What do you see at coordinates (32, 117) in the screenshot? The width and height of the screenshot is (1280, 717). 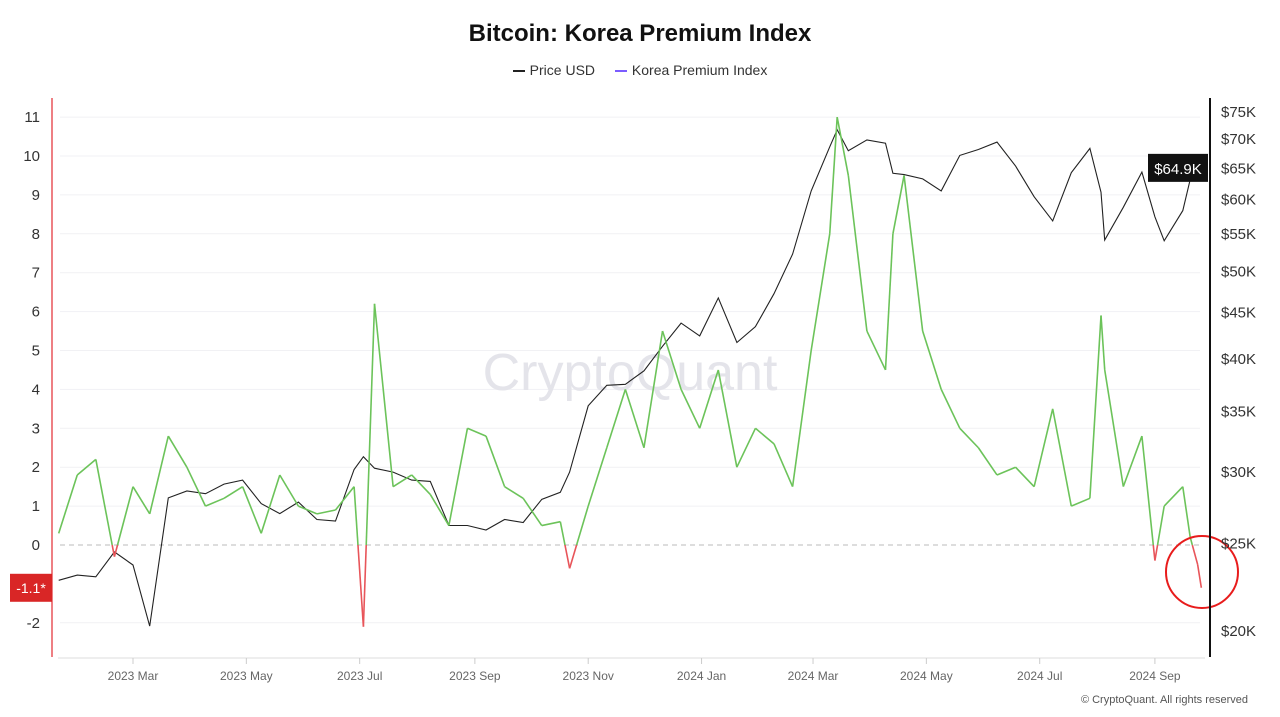 I see `left-axis-tick-label: 11` at bounding box center [32, 117].